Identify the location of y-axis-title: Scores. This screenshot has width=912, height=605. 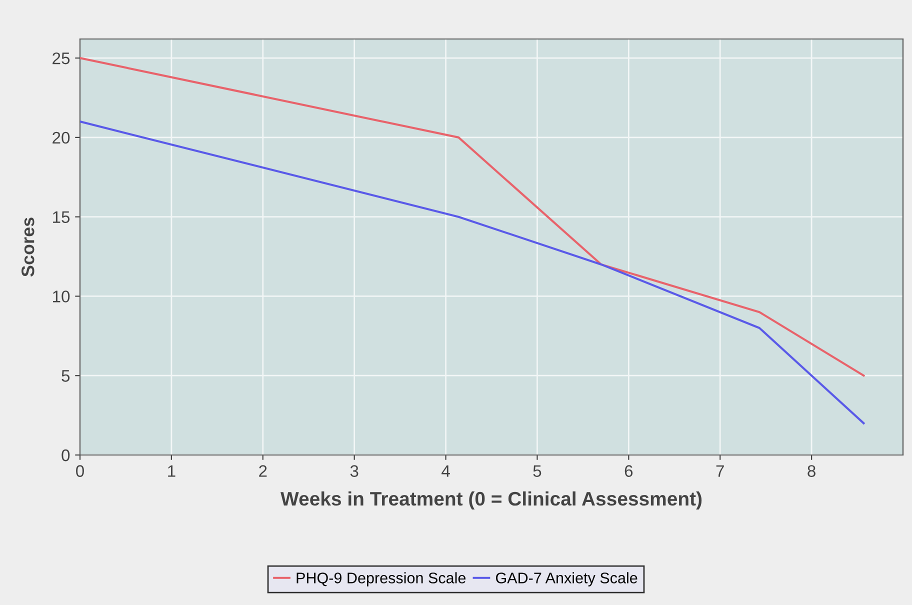
(28, 247).